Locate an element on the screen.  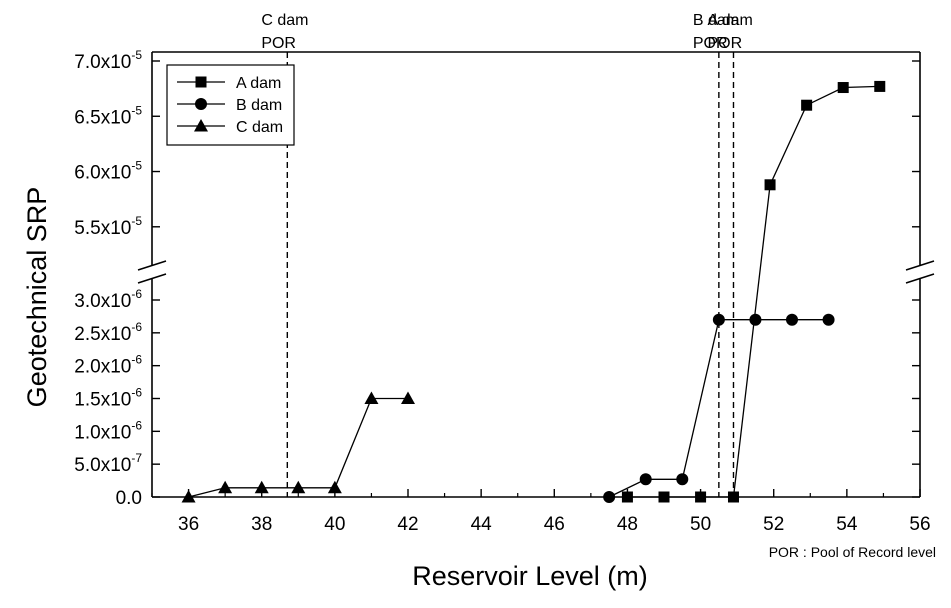
x-tick-label: 38 is located at coordinates (261, 524).